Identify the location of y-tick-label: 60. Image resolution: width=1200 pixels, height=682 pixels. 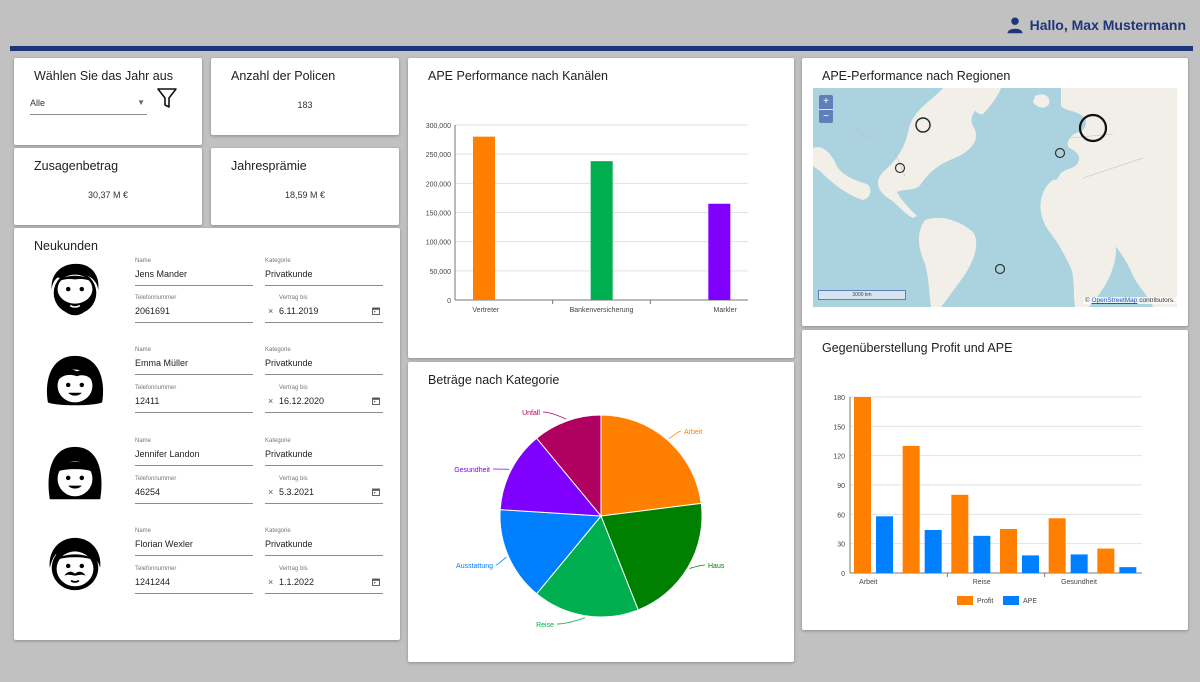
(841, 515).